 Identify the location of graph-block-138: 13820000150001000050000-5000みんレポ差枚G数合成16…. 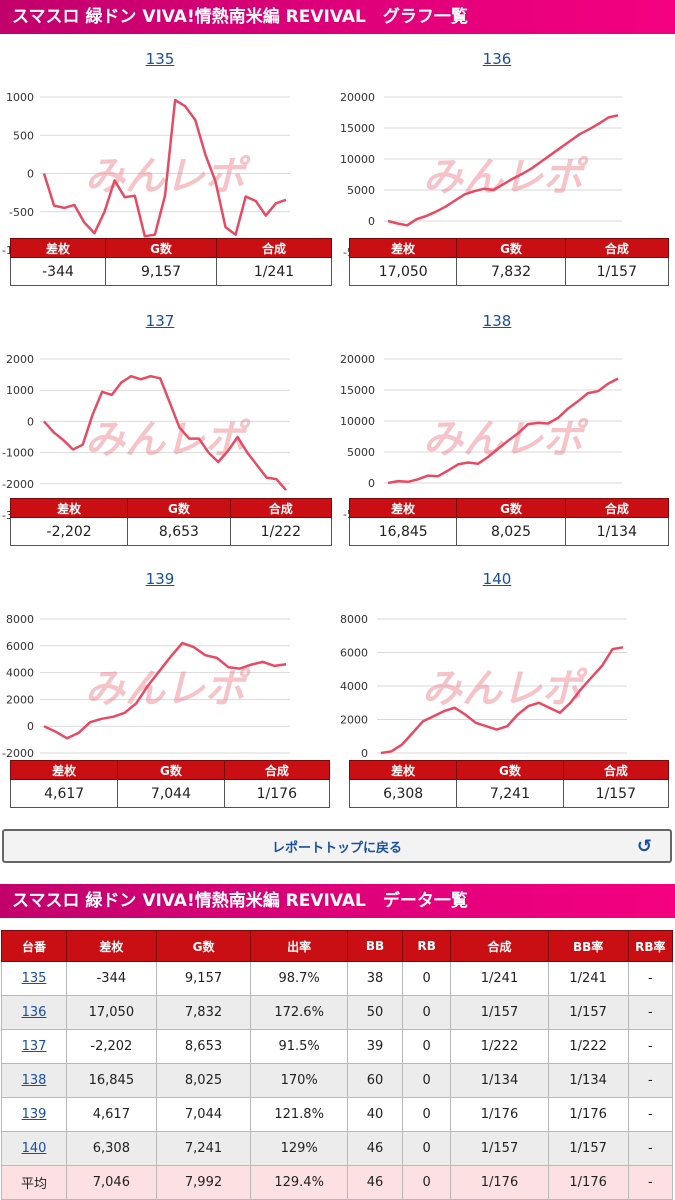
(503, 437).